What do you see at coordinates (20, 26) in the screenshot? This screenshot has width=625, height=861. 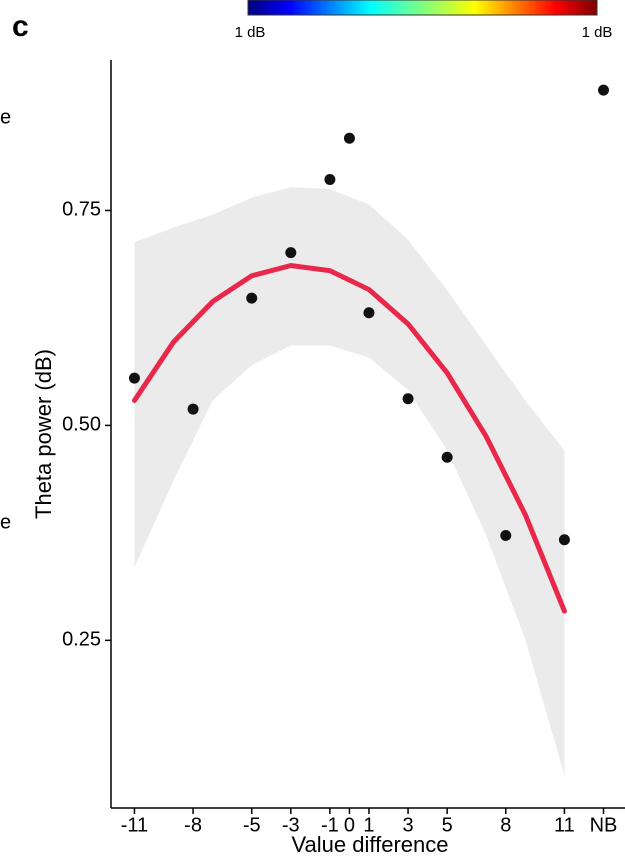 I see `panel-label: c` at bounding box center [20, 26].